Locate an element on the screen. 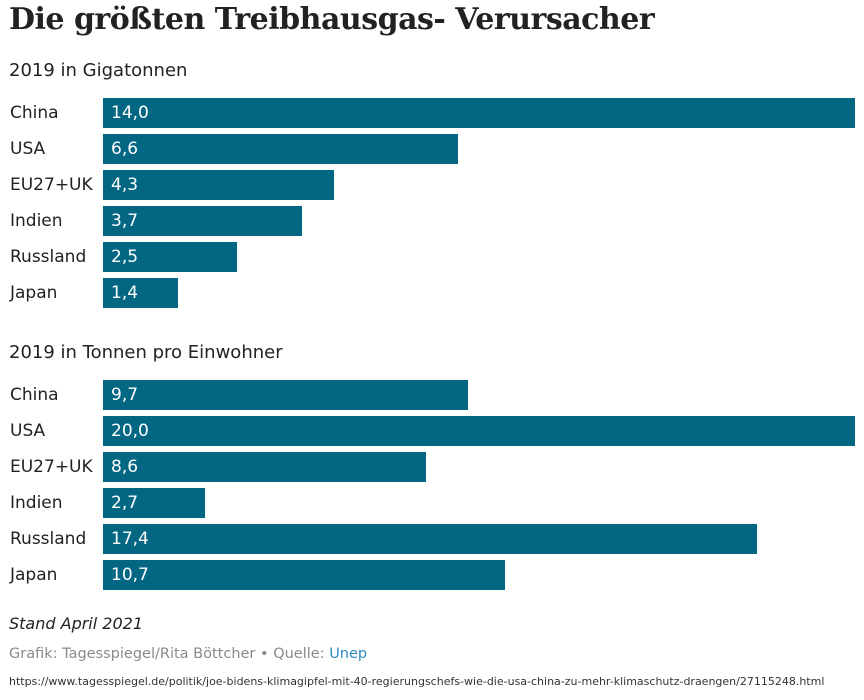  bar-value-label: 20,0 is located at coordinates (130, 431).